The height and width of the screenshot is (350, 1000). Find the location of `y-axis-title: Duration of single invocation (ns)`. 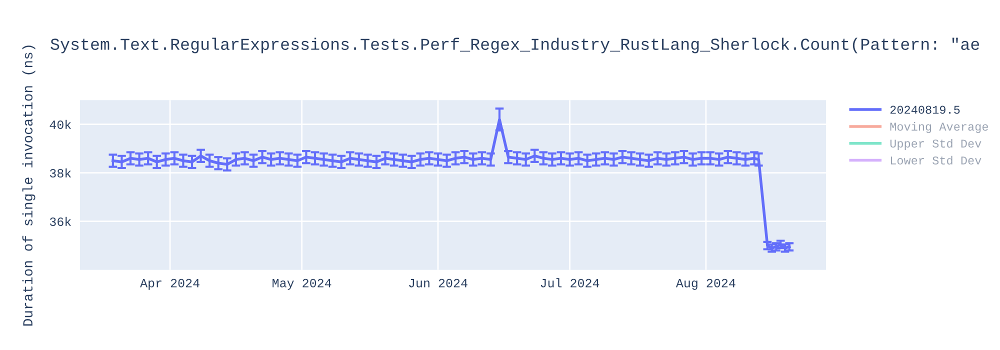

y-axis-title: Duration of single invocation (ns) is located at coordinates (29, 186).